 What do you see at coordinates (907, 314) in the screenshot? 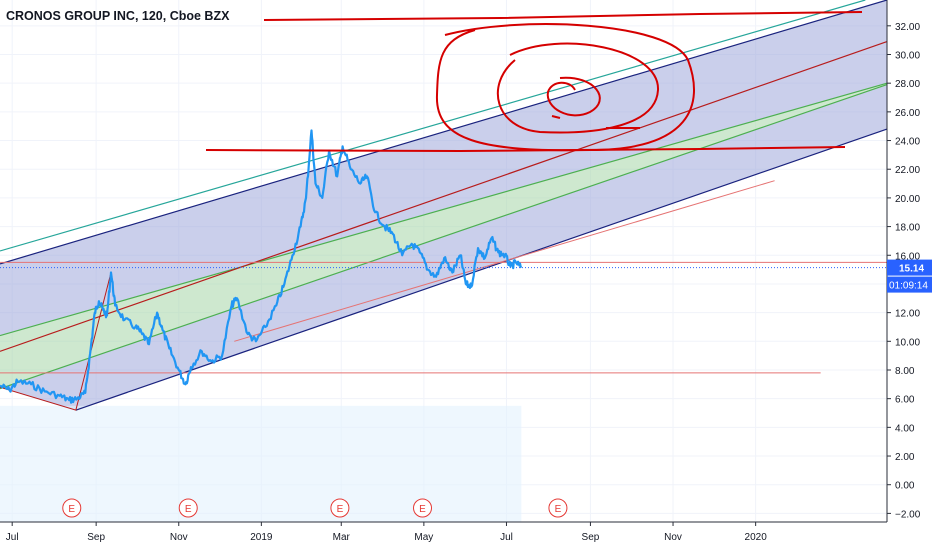
I see `y-tick-label: 12.00` at bounding box center [907, 314].